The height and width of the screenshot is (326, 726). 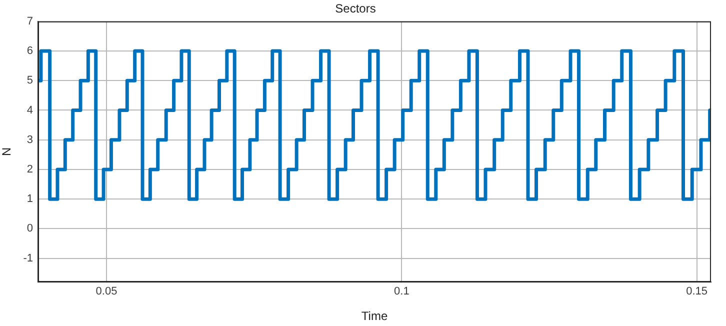 I want to click on y-tick-label: 6, so click(x=29, y=51).